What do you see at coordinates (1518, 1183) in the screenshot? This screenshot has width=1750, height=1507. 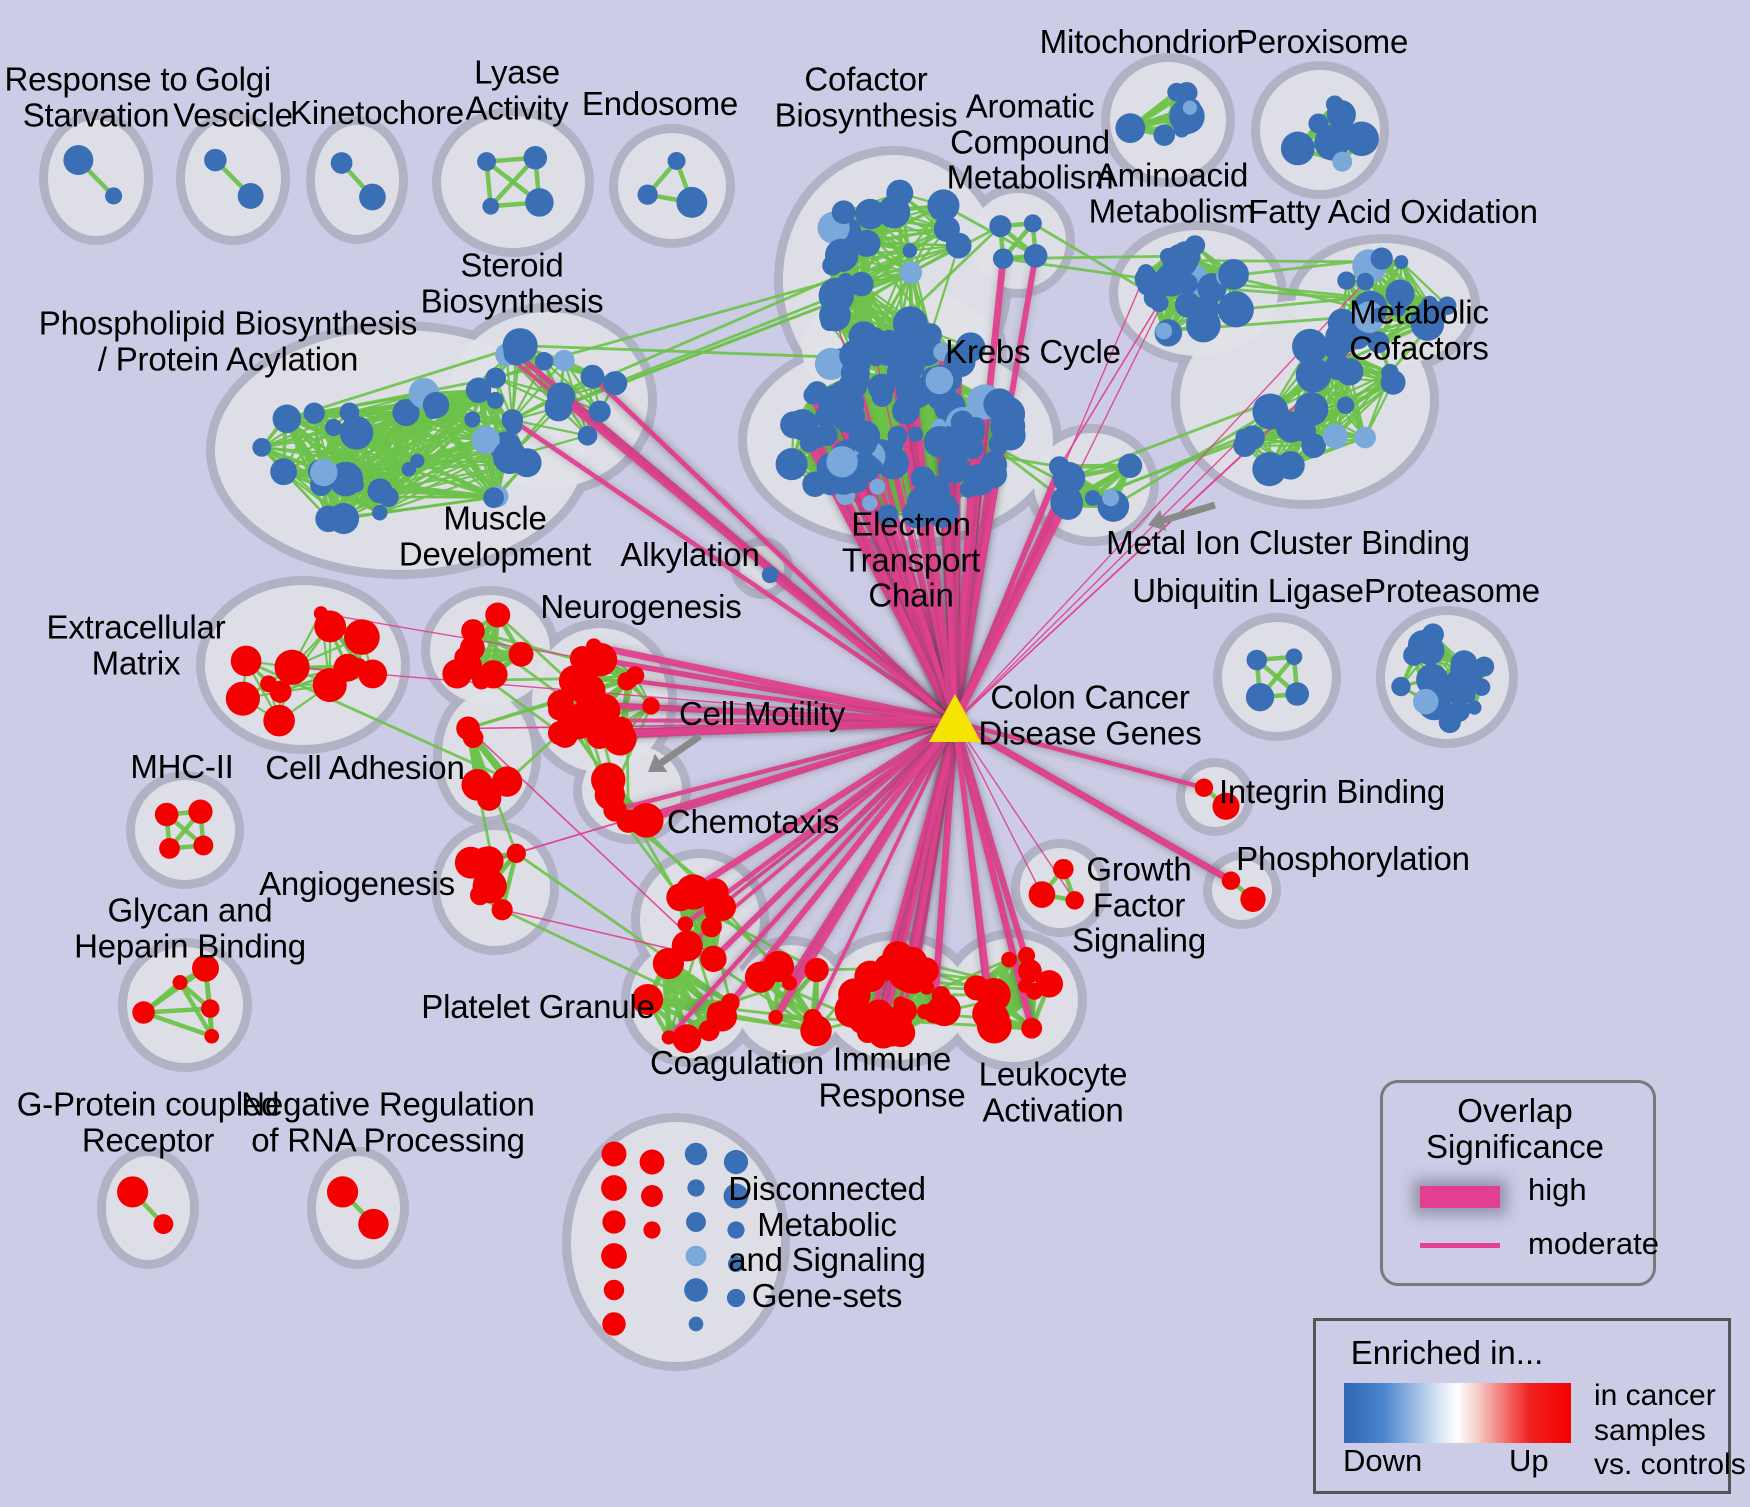 I see `overlap-significance-legend` at bounding box center [1518, 1183].